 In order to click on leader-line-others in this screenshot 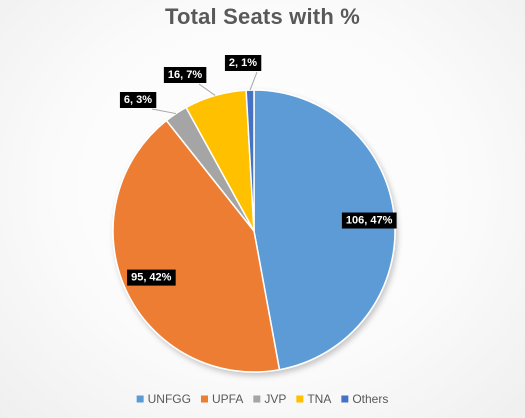, I will do `click(253, 81)`.